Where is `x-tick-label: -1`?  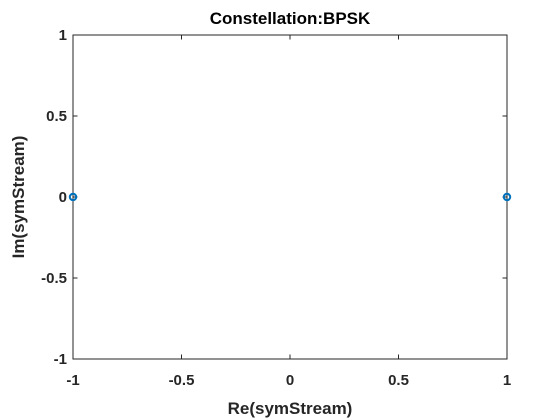
x-tick-label: -1 is located at coordinates (72, 380).